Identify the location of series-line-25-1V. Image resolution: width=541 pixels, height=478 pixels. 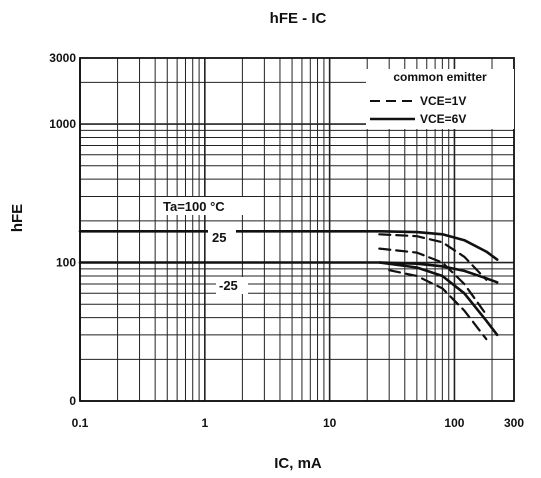
(433, 281).